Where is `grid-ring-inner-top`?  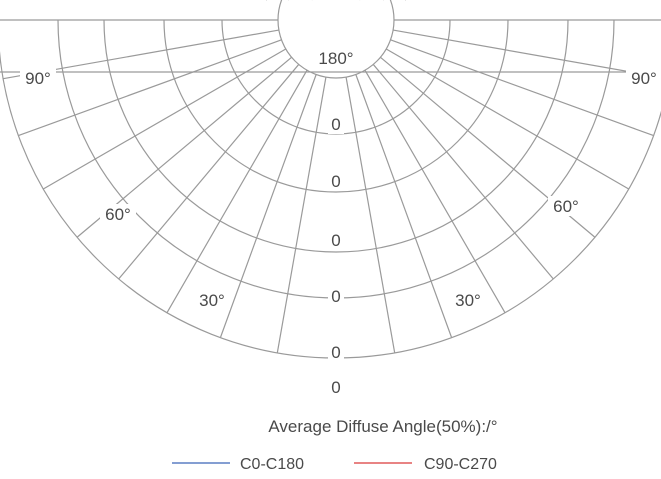
grid-ring-inner-top is located at coordinates (336, 10).